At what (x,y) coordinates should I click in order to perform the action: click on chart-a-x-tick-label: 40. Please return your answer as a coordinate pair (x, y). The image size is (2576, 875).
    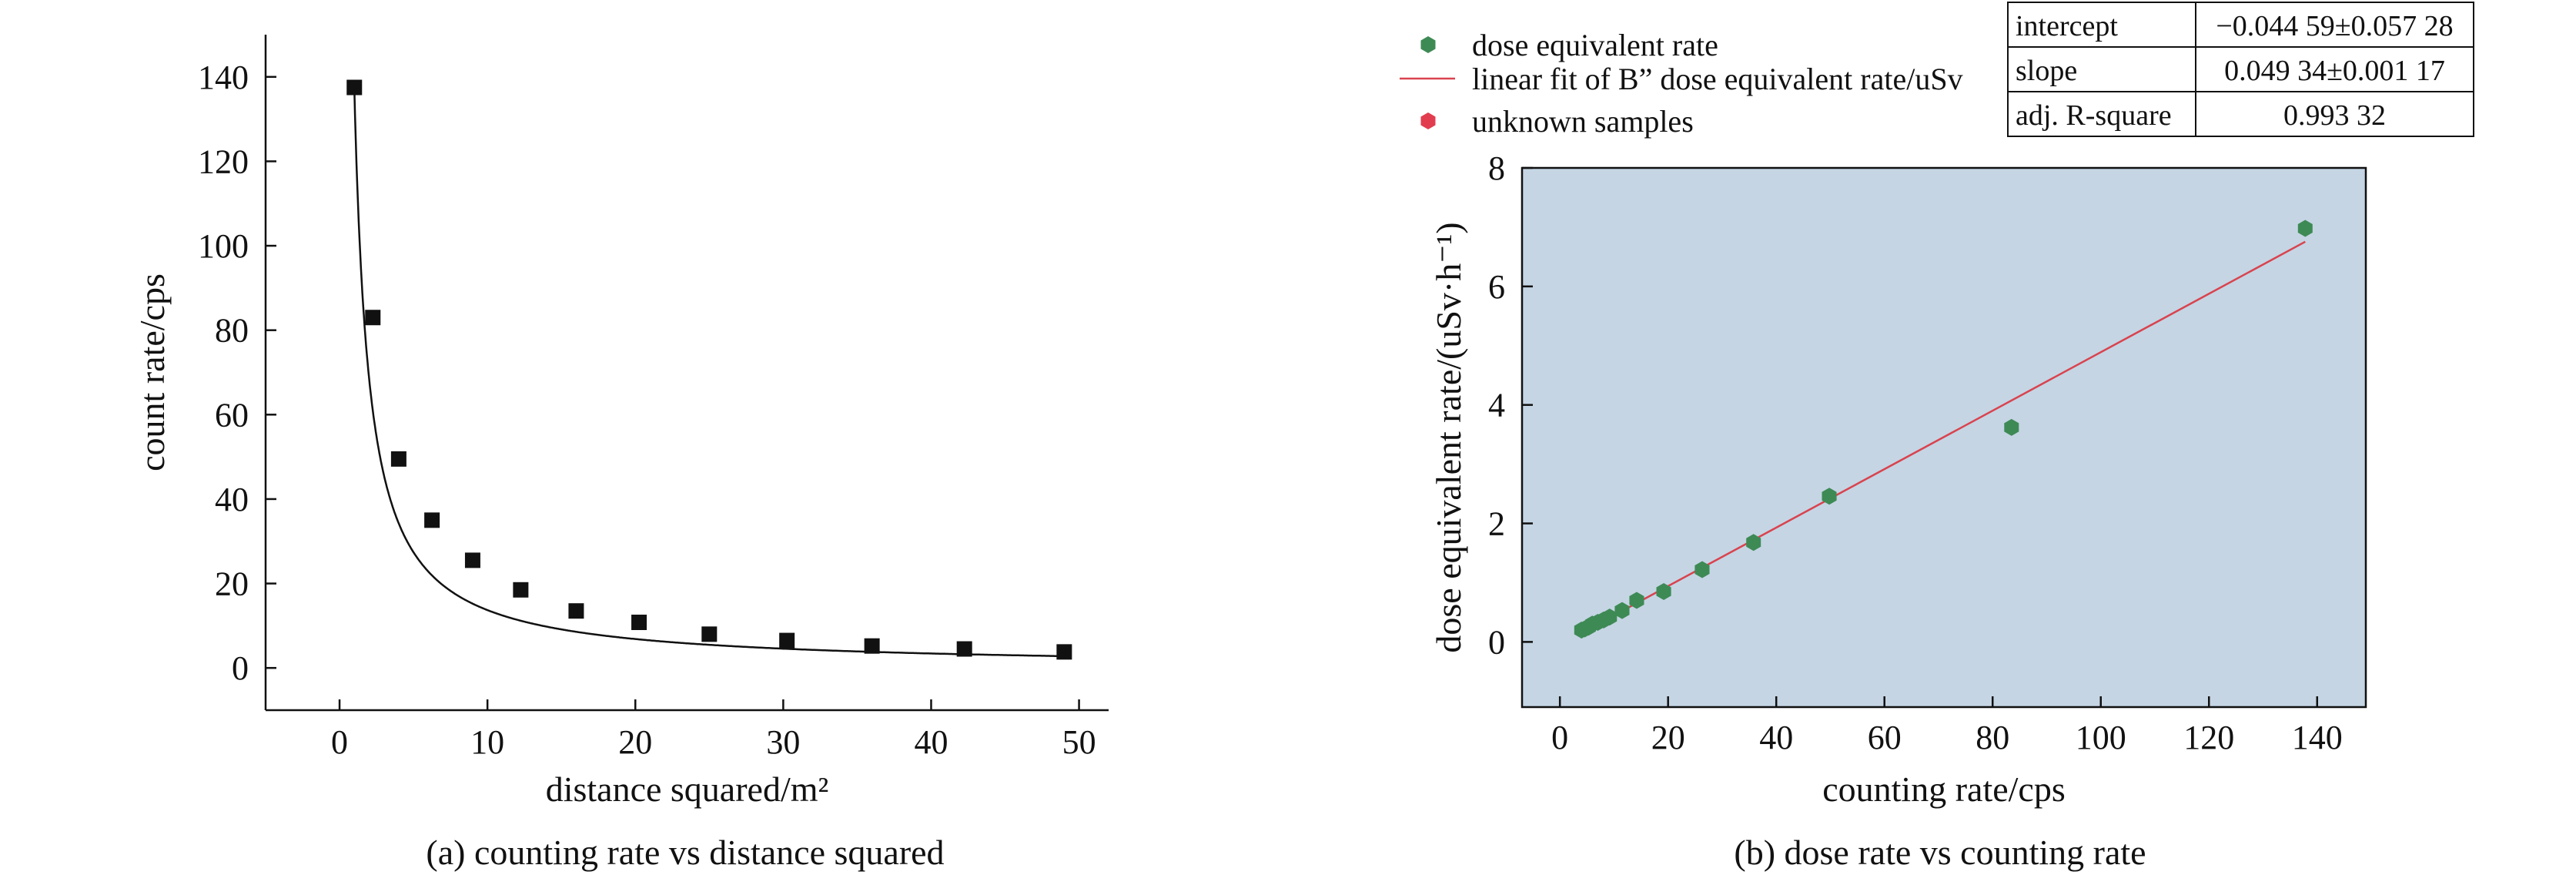
    Looking at the image, I should click on (931, 742).